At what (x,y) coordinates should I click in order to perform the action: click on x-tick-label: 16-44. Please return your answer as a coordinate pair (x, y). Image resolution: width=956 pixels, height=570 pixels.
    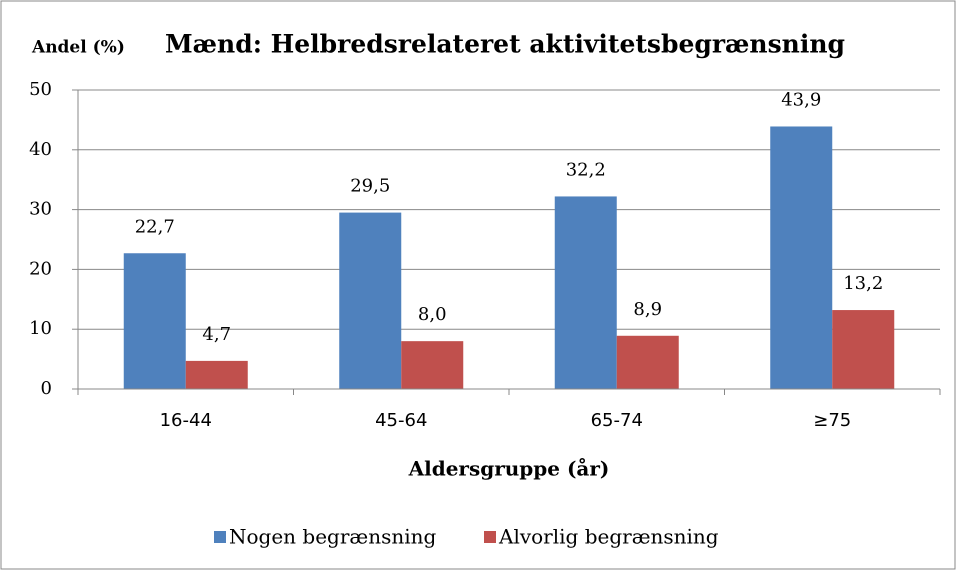
    Looking at the image, I should click on (186, 420).